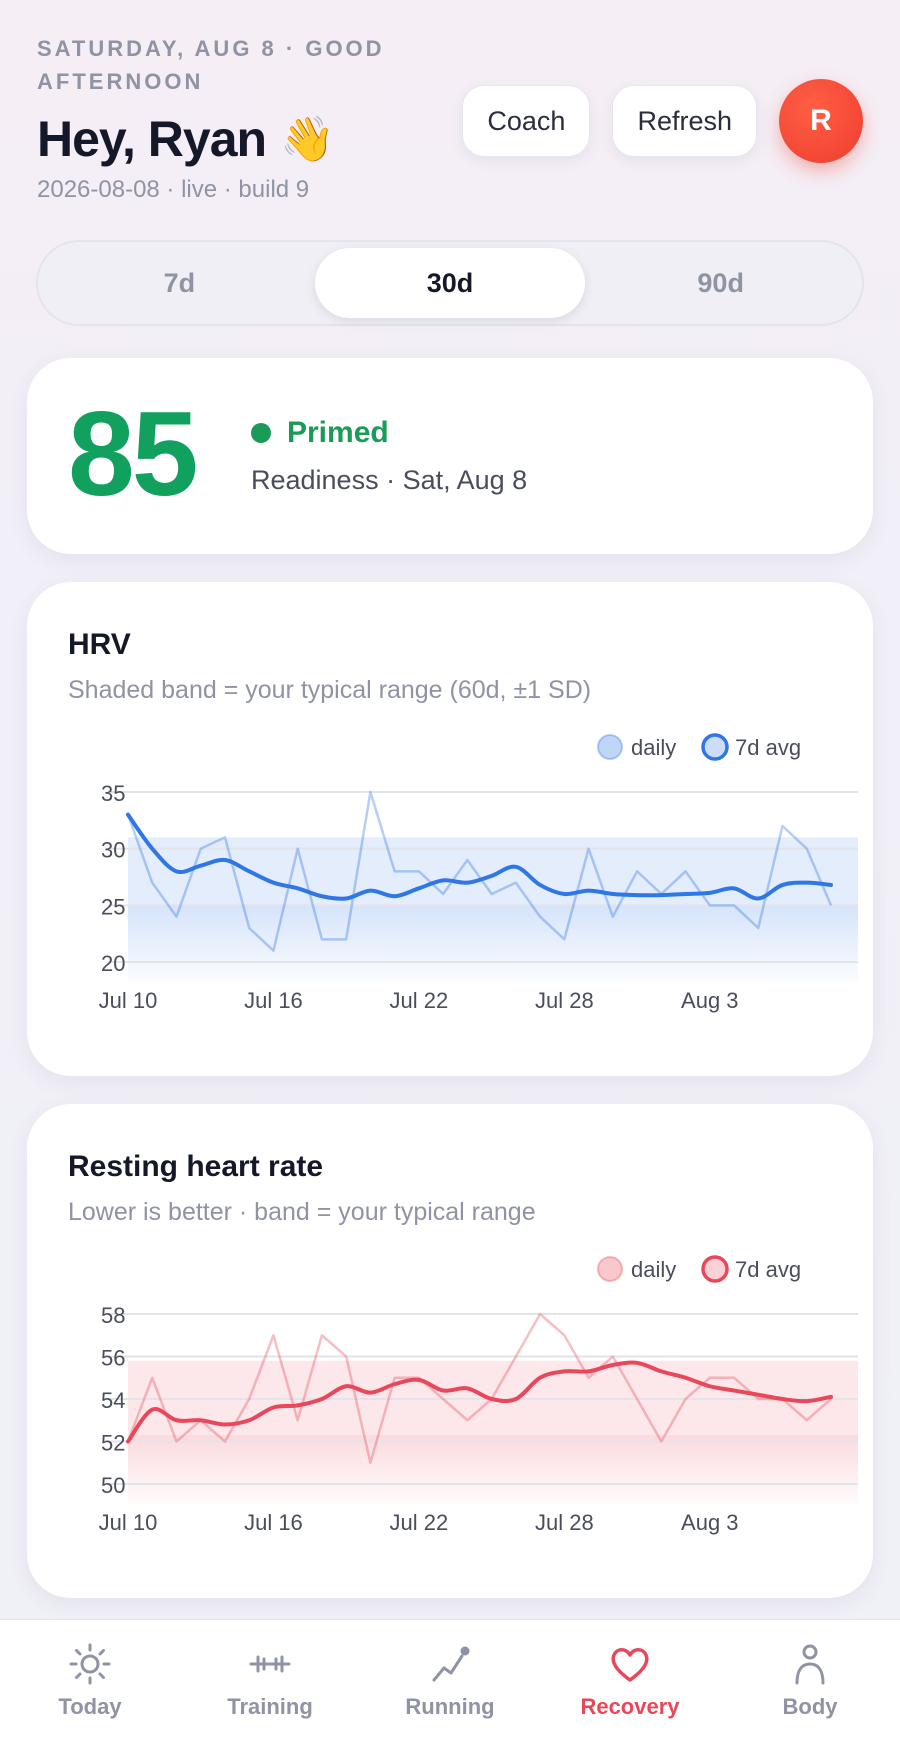  I want to click on build-line: 2026-08-08 · live · build 9, so click(173, 189).